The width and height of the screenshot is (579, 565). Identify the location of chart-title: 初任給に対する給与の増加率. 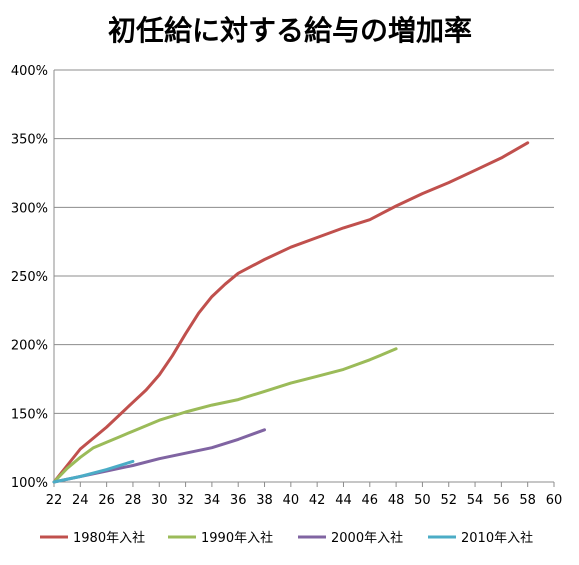
(290, 30).